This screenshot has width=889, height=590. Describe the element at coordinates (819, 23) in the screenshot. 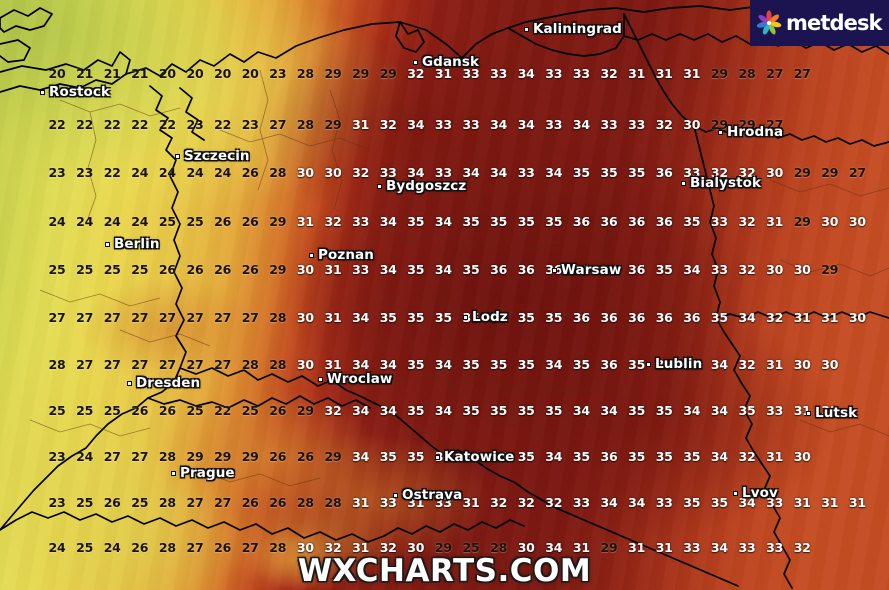

I see `metdesk-logo: metdesk` at that location.